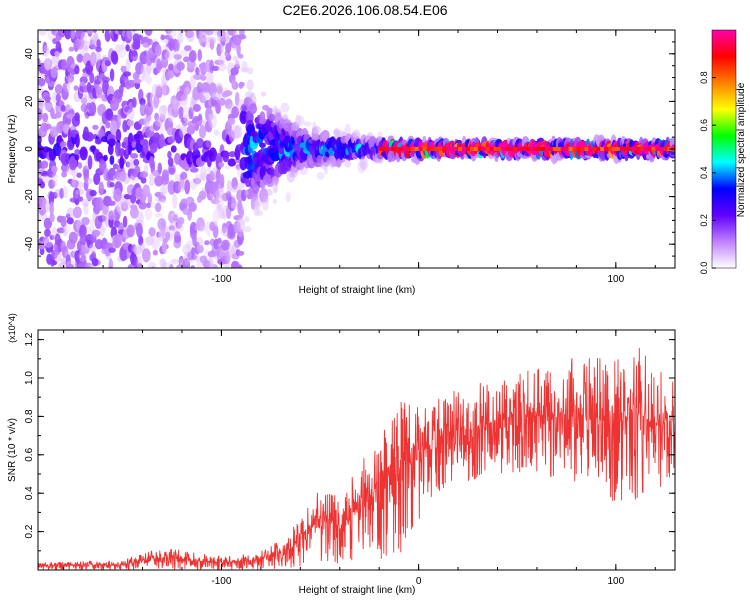 This screenshot has height=605, width=750. What do you see at coordinates (29, 244) in the screenshot?
I see `y-tick-label: -40` at bounding box center [29, 244].